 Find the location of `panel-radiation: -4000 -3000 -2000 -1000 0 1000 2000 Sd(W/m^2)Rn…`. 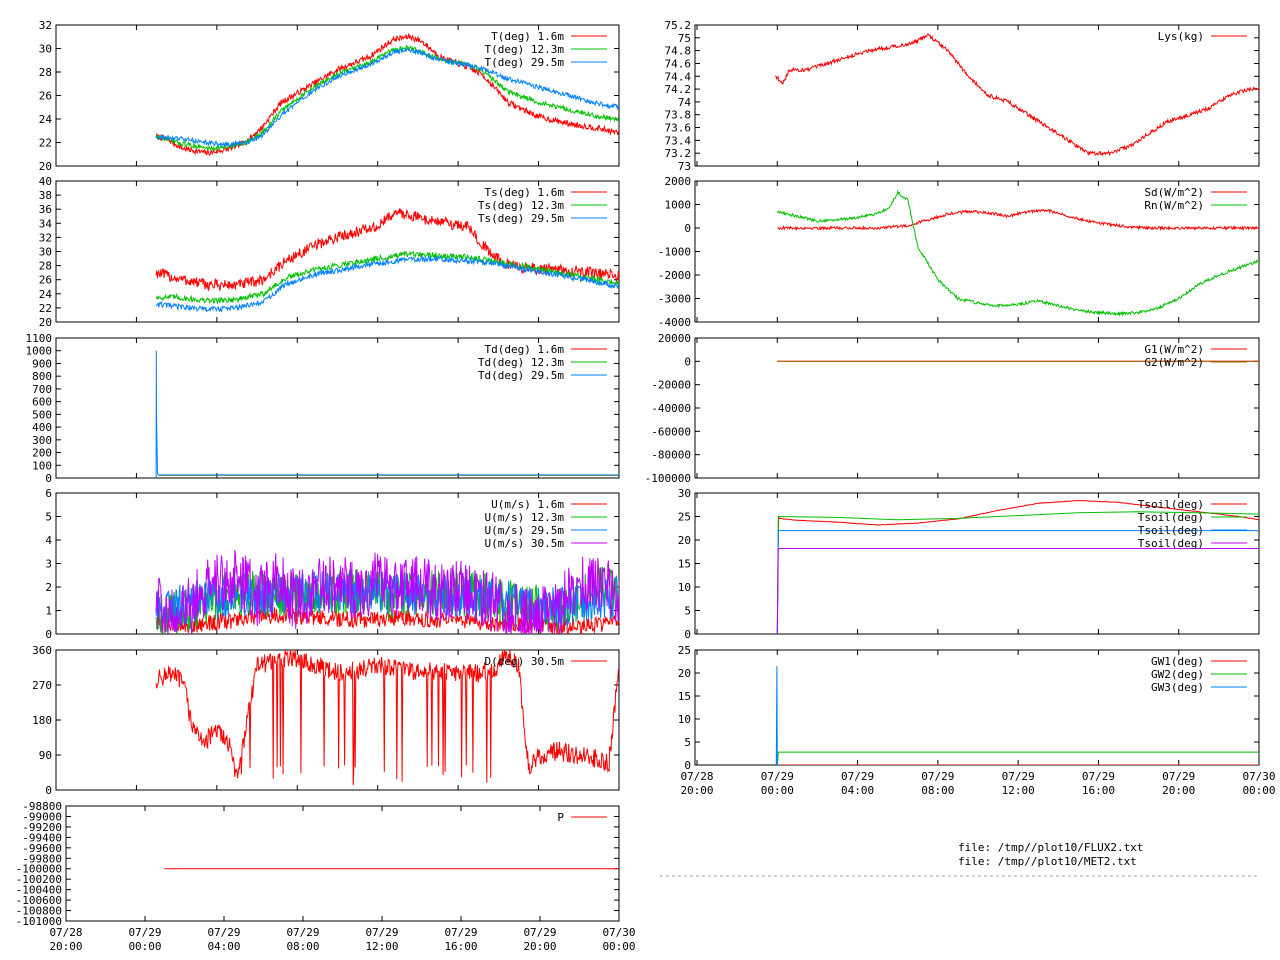

panel-radiation: -4000 -3000 -2000 -1000 0 1000 2000 Sd(W/m^2)Rn… is located at coordinates (959, 252).